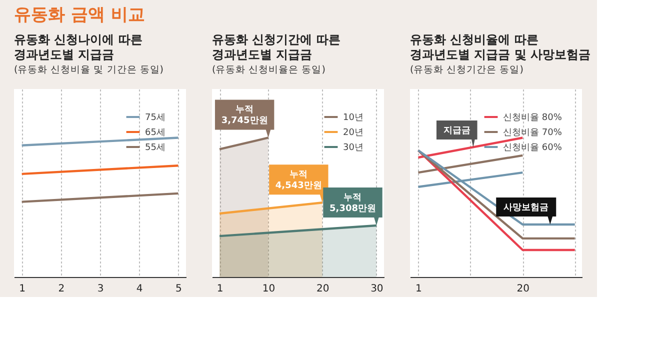 The width and height of the screenshot is (652, 340). Describe the element at coordinates (155, 133) in the screenshot. I see `legend-label: 65세` at that location.